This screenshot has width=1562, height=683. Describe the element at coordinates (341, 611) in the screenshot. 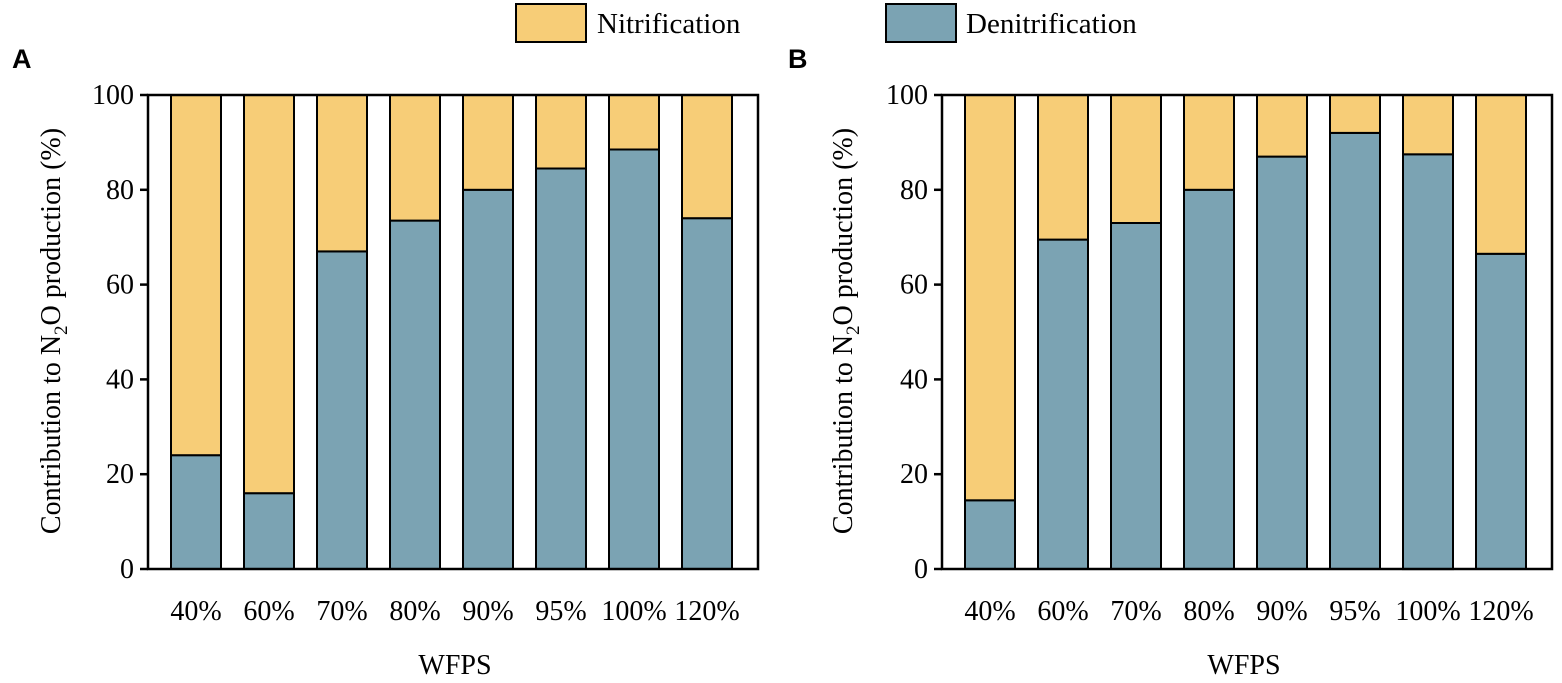

I see `x-tick-label-a-70pct: 70%` at that location.